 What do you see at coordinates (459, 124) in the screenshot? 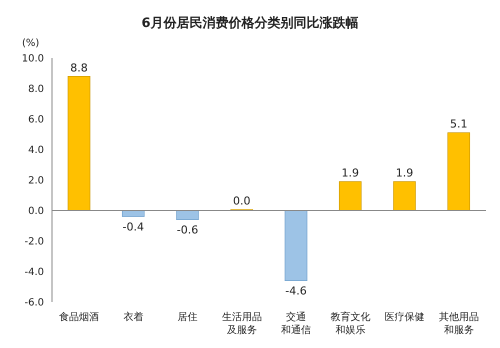
I see `data-label: 5.1` at bounding box center [459, 124].